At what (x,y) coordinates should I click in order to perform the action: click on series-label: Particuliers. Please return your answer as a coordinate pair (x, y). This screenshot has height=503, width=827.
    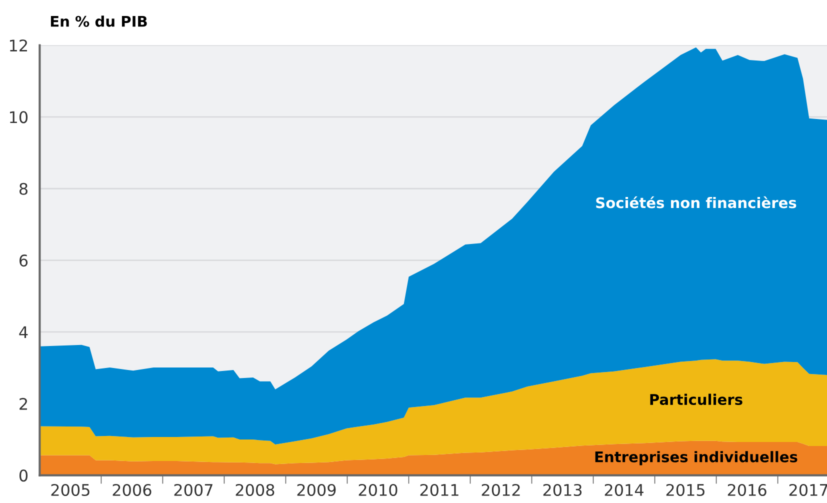
    Looking at the image, I should click on (696, 400).